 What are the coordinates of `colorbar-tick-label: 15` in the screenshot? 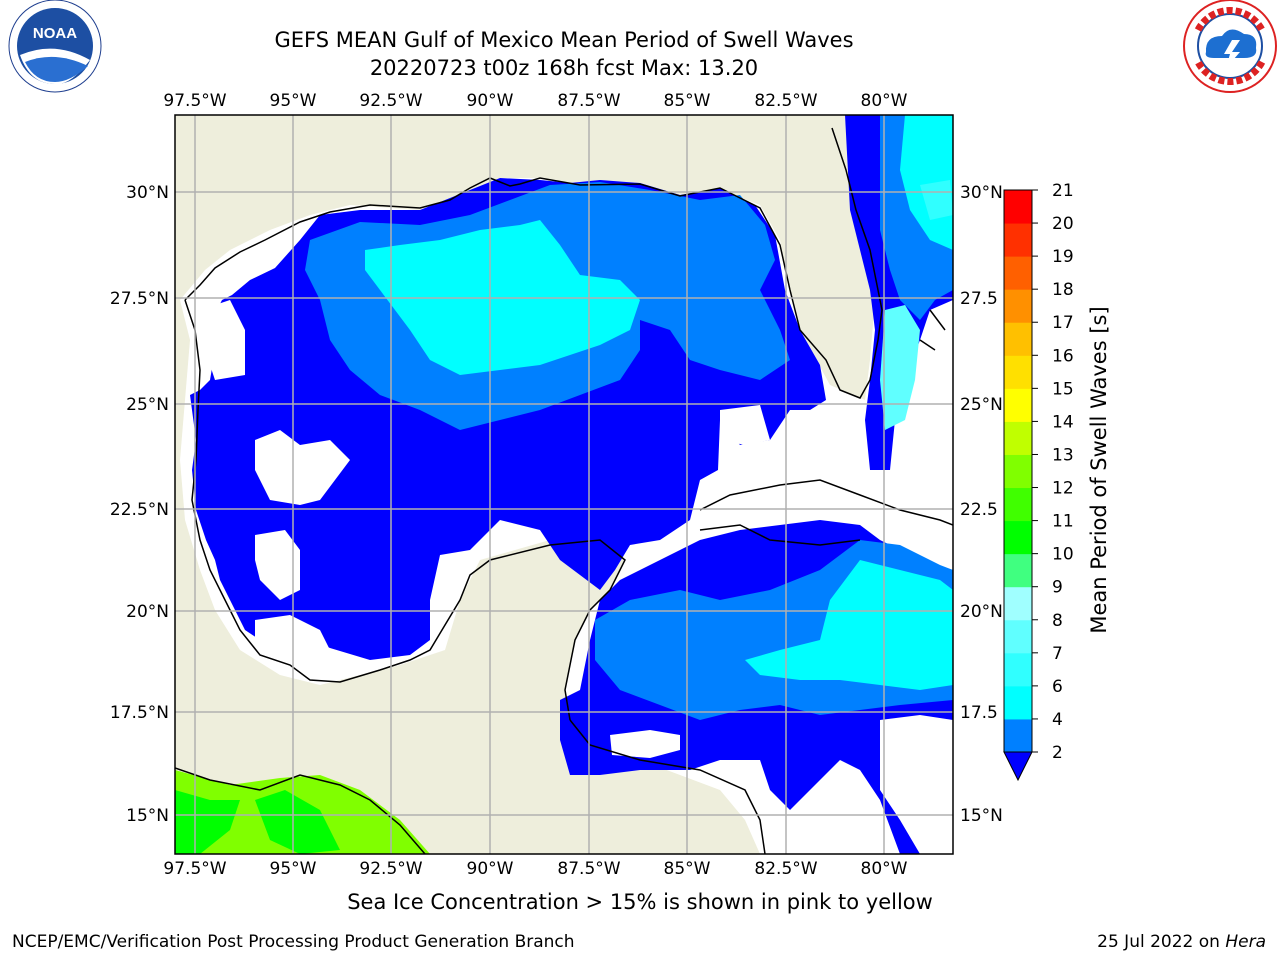 It's located at (1063, 389).